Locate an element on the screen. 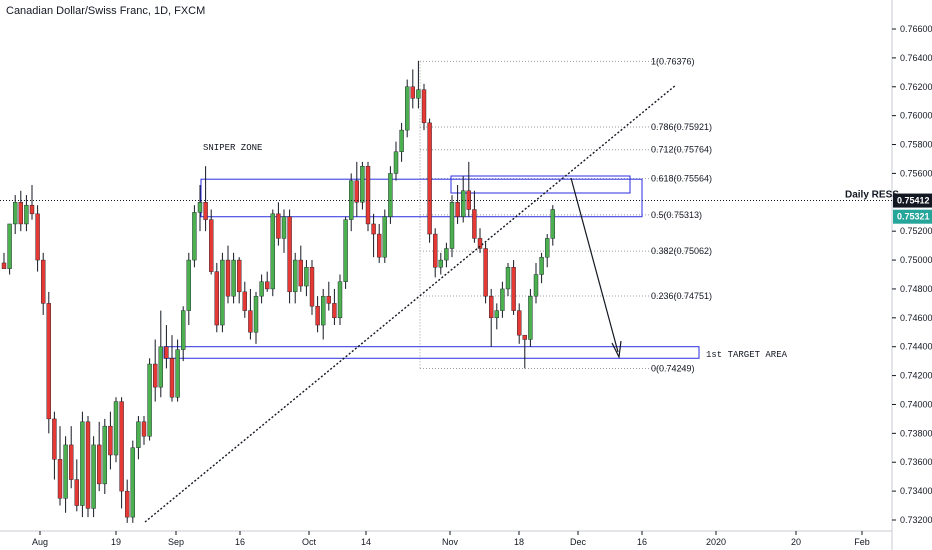  time-tick-label: Oct is located at coordinates (309, 542).